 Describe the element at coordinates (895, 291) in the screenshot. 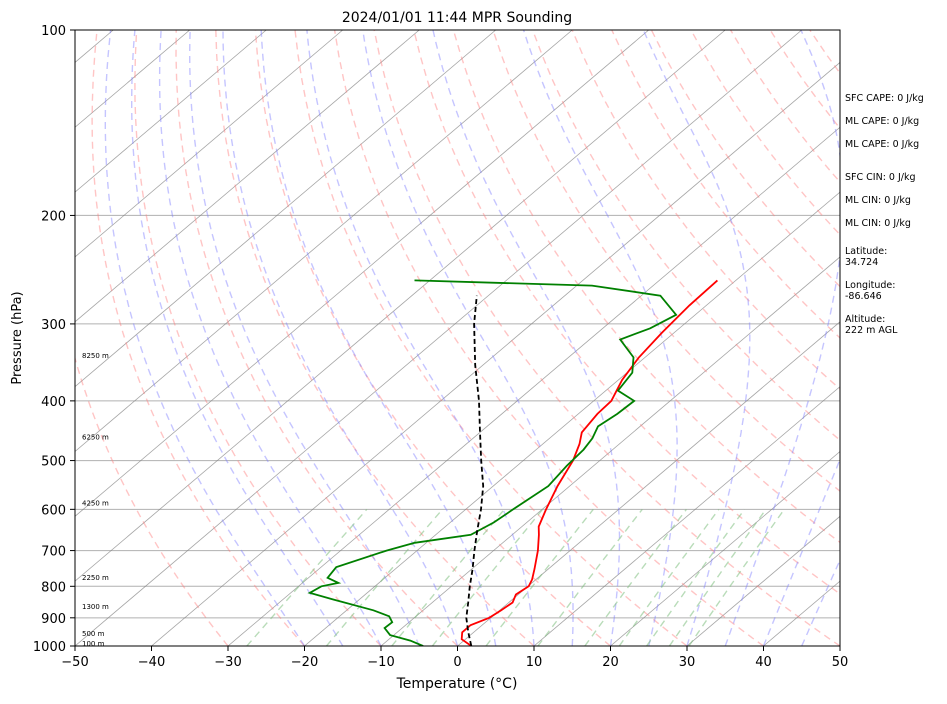

I see `annotation: Longitude: -86.646` at that location.